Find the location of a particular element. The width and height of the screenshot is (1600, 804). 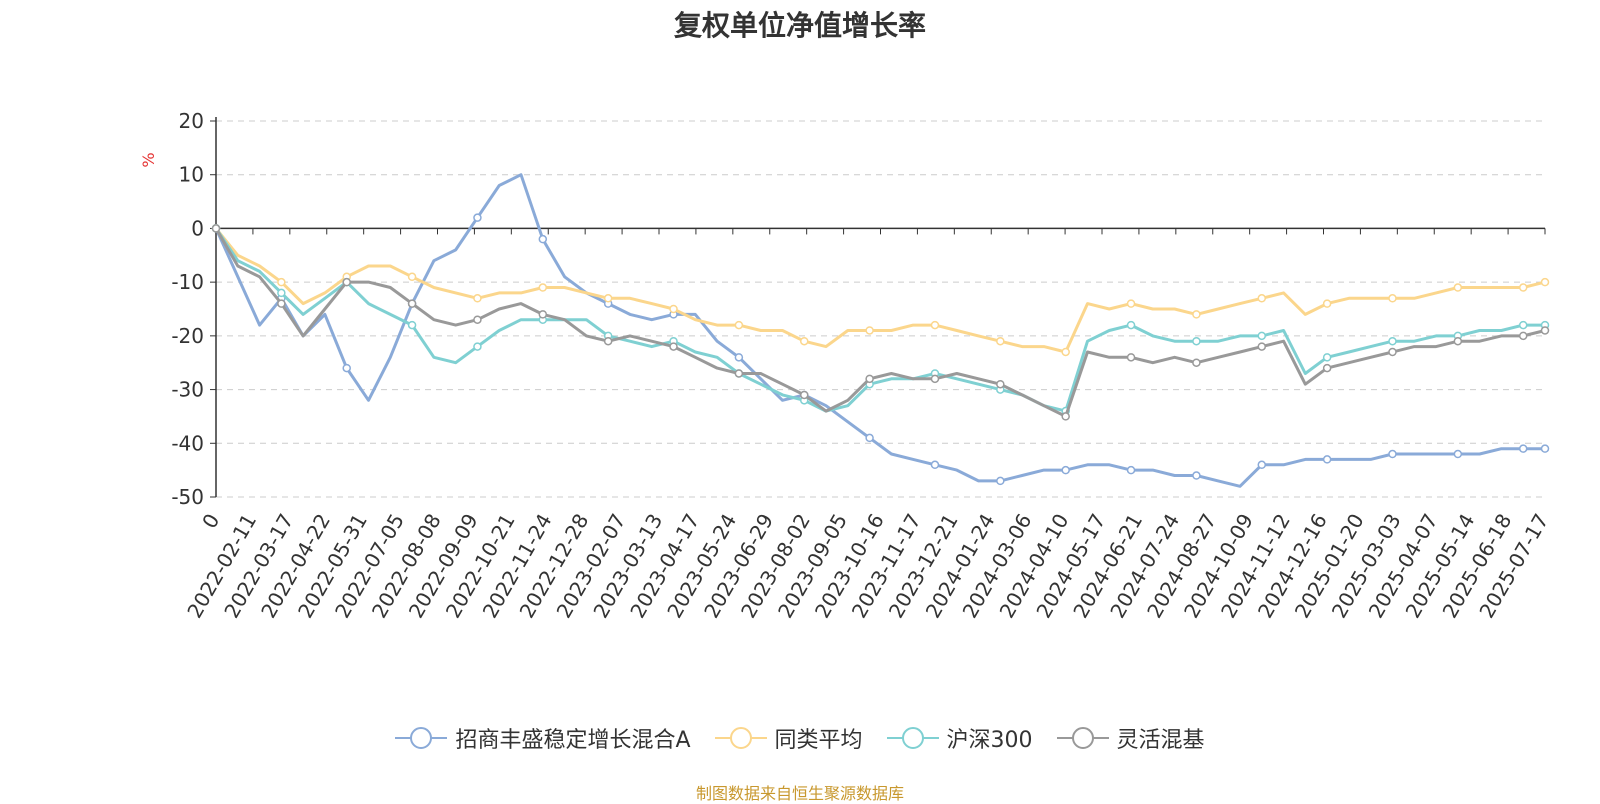

y-tick-label: -50 is located at coordinates (187, 497).